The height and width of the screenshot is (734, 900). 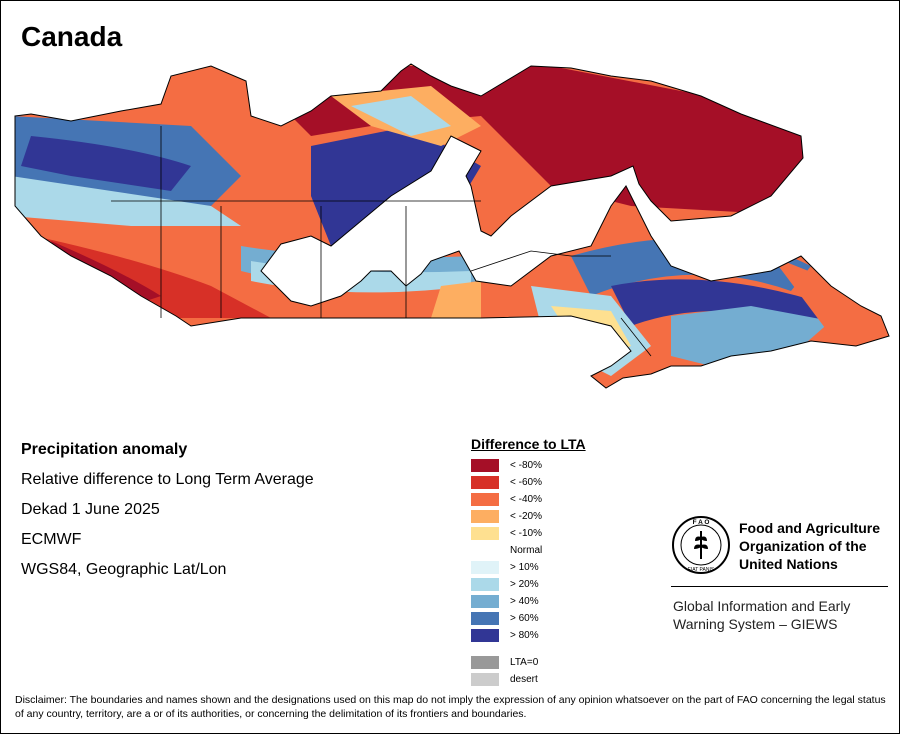 I want to click on legend-label: Normal, so click(x=526, y=550).